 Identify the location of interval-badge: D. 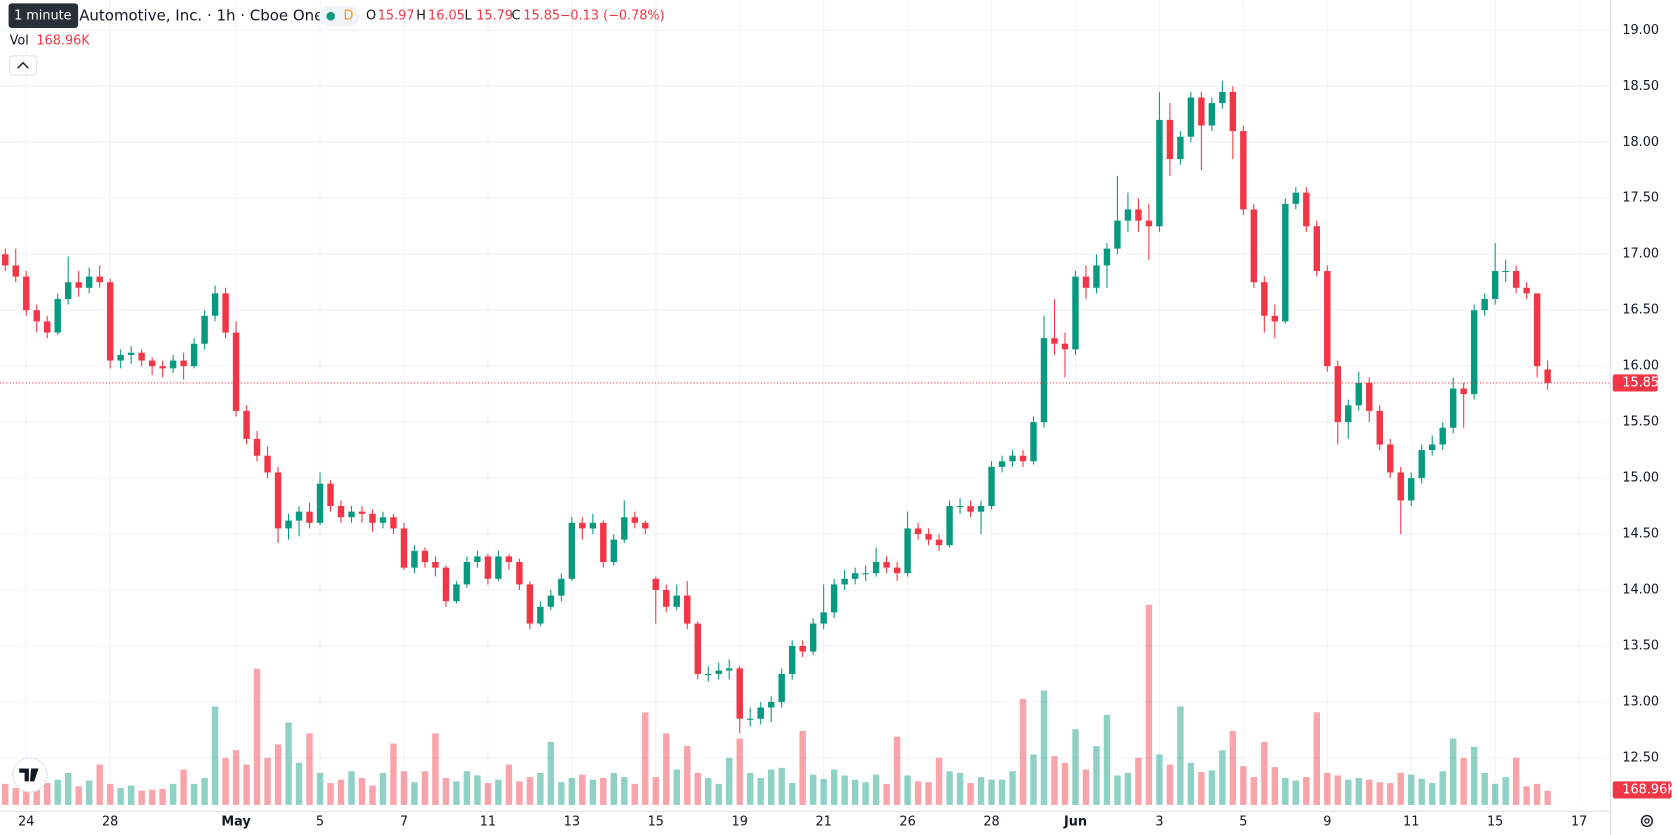
(349, 16).